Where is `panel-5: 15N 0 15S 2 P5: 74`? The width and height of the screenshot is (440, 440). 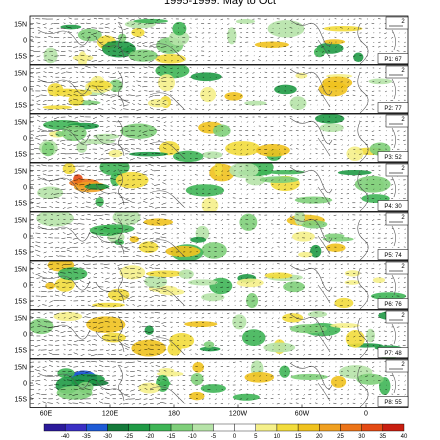
panel-5: 15N 0 15S 2 P5: 74 is located at coordinates (211, 236).